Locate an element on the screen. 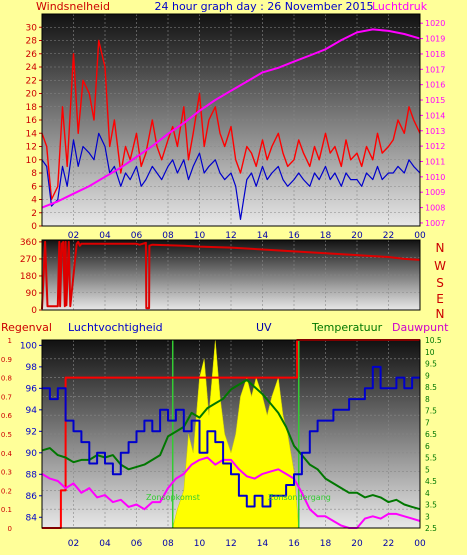  rain-y-tick: 0.2 is located at coordinates (6, 491).